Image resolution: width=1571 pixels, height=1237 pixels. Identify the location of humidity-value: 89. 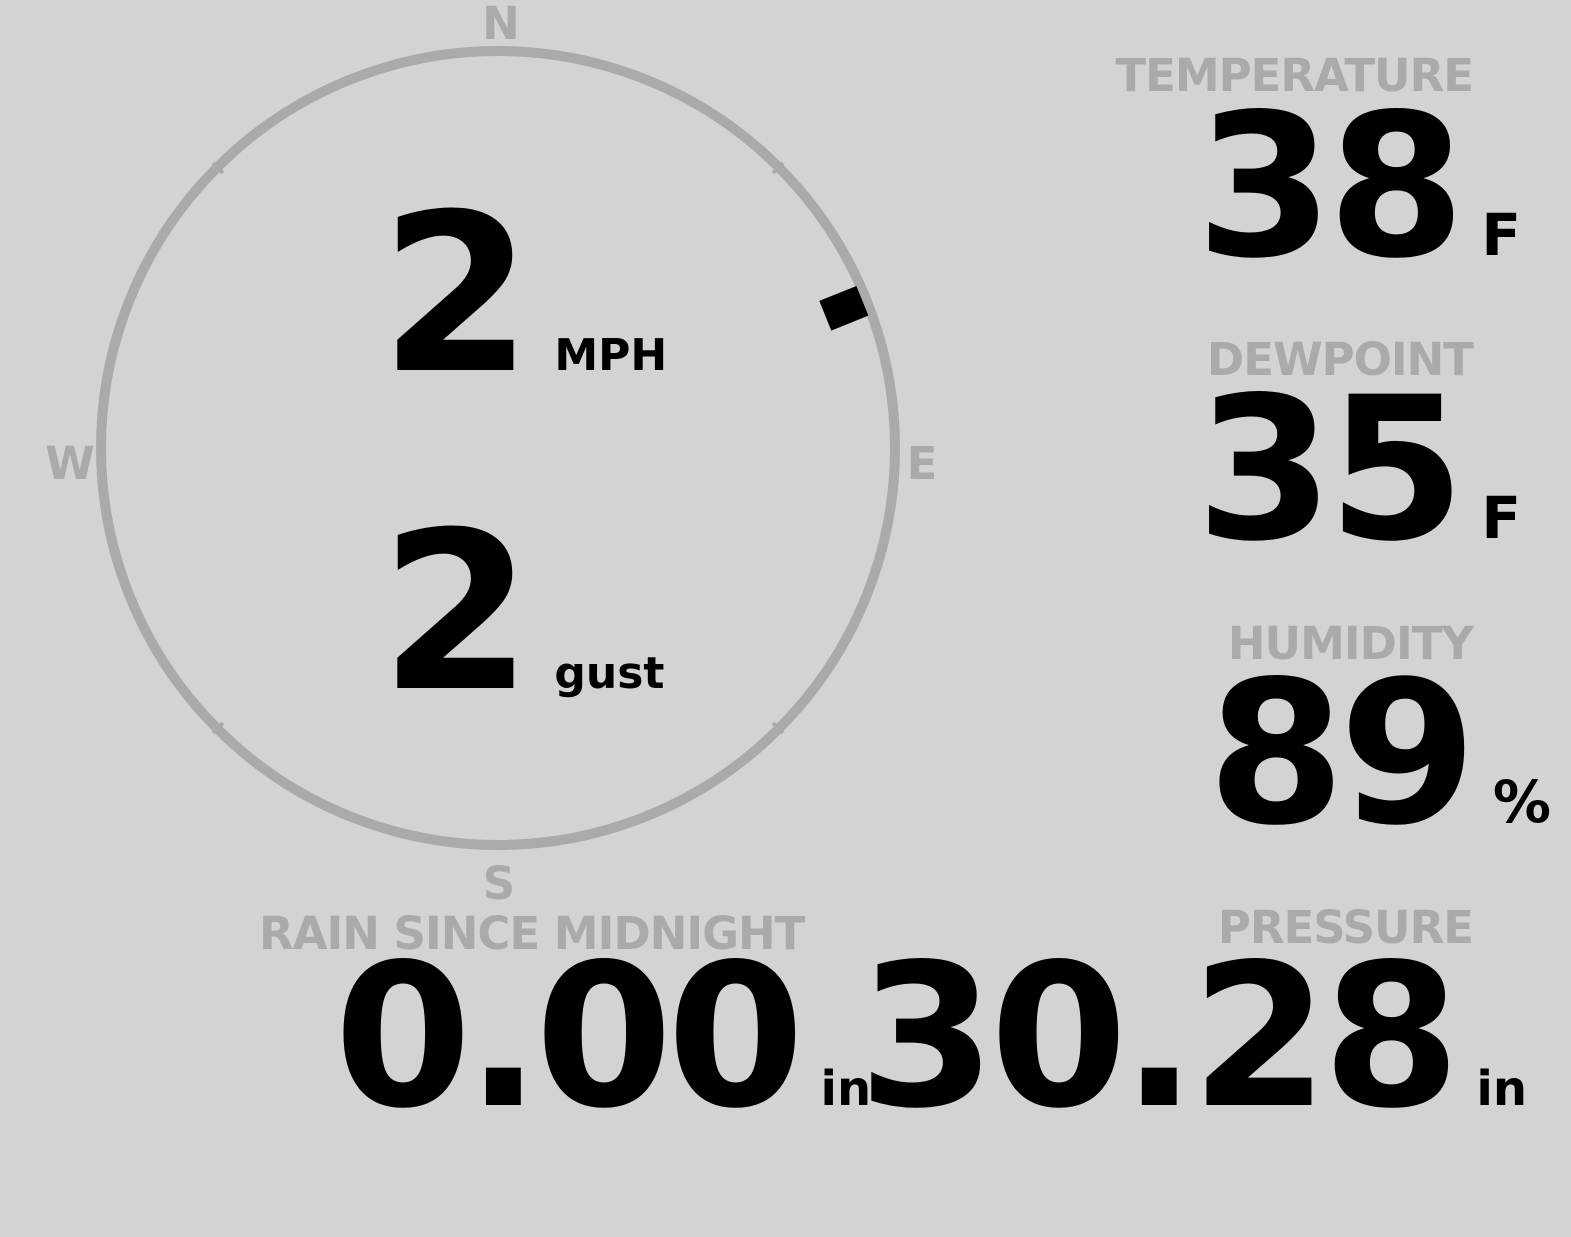
(1342, 753).